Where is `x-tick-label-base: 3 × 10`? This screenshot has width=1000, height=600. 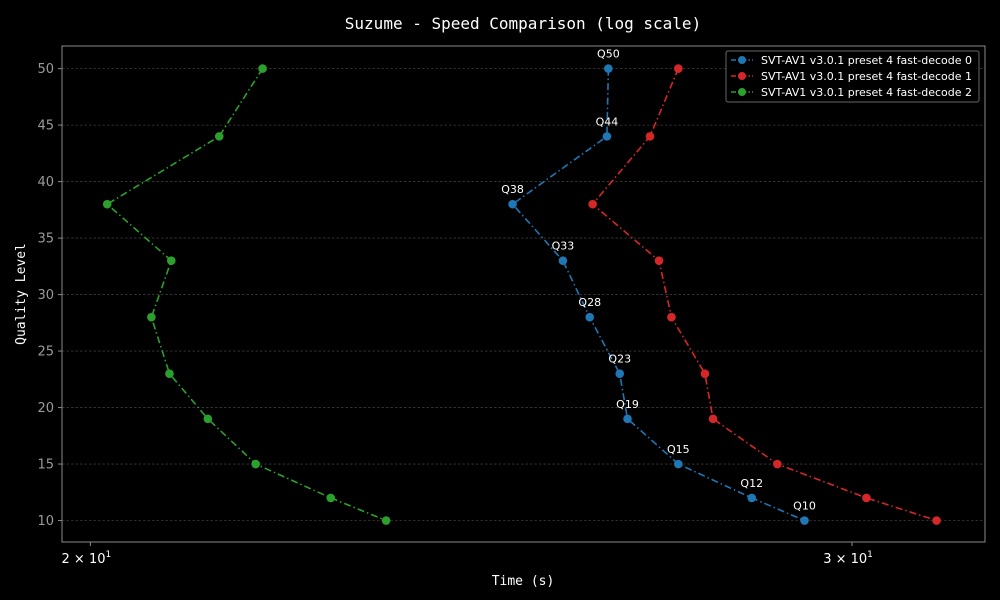 x-tick-label-base: 3 × 10 is located at coordinates (845, 559).